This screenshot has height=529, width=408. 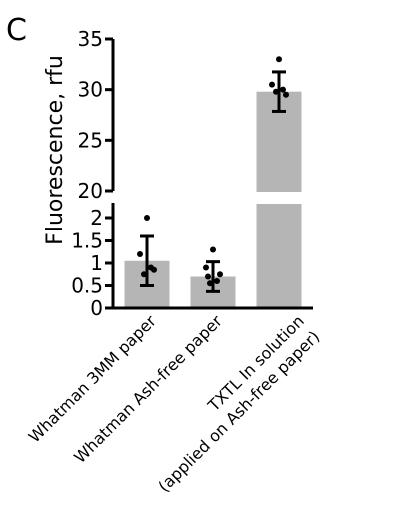 What do you see at coordinates (96, 308) in the screenshot?
I see `y-tick-label: 0` at bounding box center [96, 308].